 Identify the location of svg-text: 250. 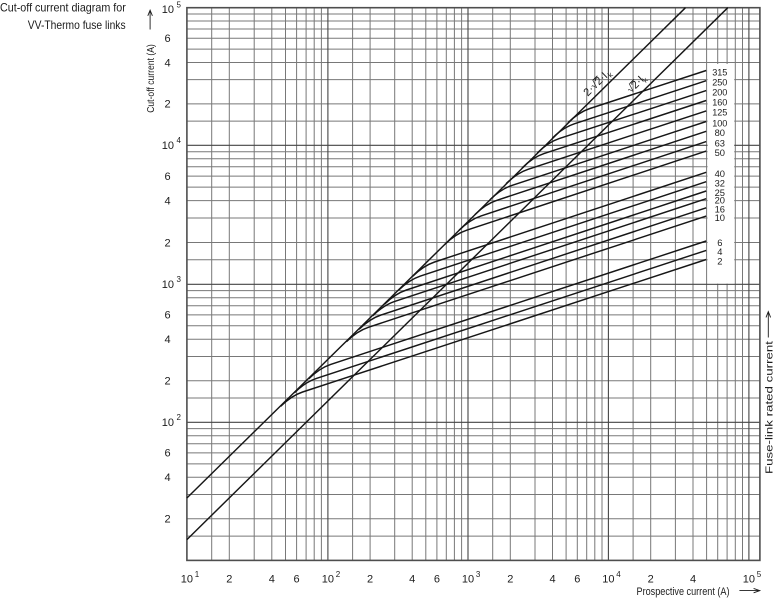
(719, 82).